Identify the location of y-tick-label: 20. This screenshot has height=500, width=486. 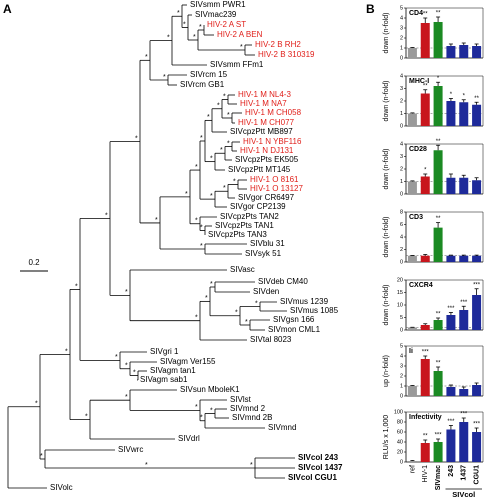
(400, 452).